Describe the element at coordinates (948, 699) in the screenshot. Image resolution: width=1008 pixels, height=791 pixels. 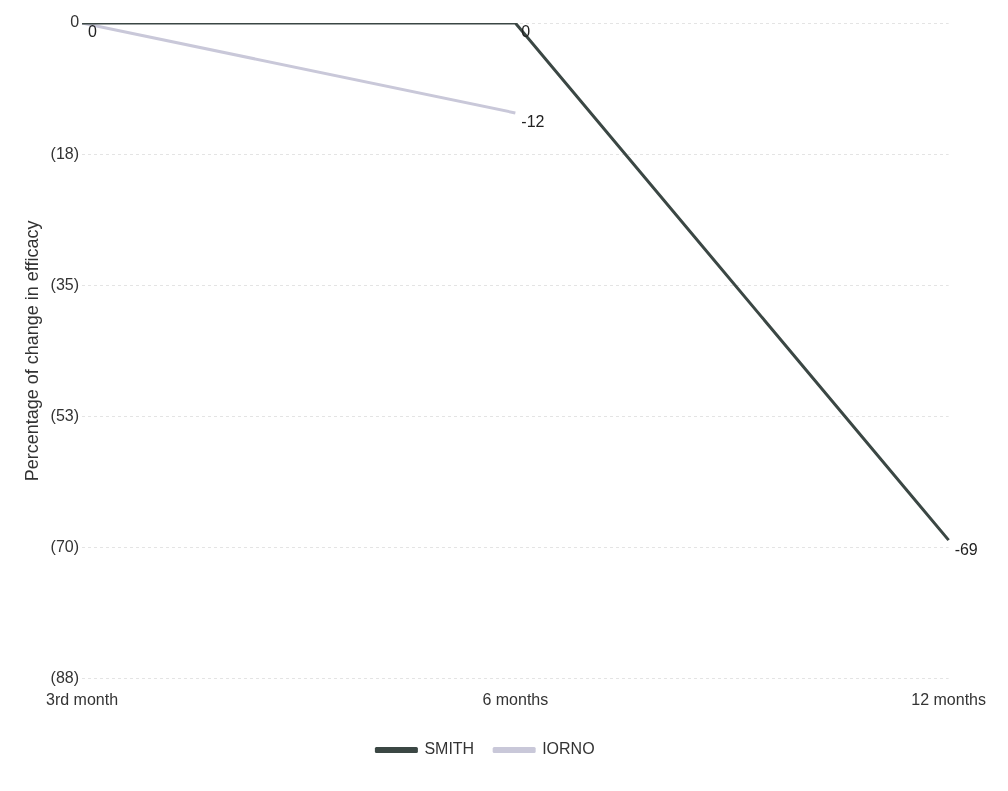
I see `x-tick-label: 12 months` at that location.